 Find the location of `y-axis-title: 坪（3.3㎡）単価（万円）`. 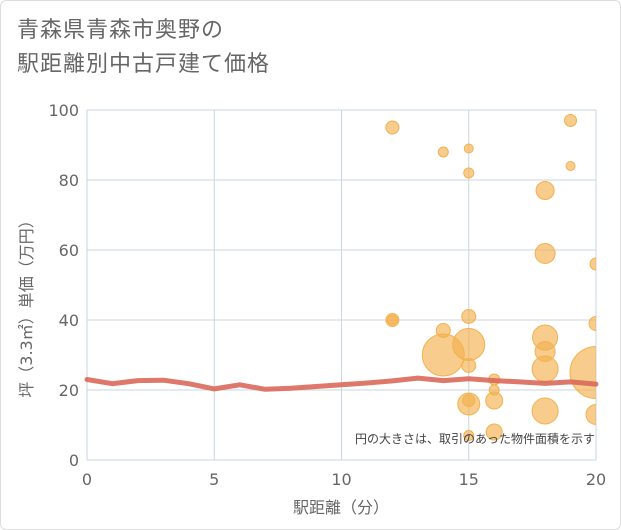

y-axis-title: 坪（3.3㎡）単価（万円） is located at coordinates (26, 304).